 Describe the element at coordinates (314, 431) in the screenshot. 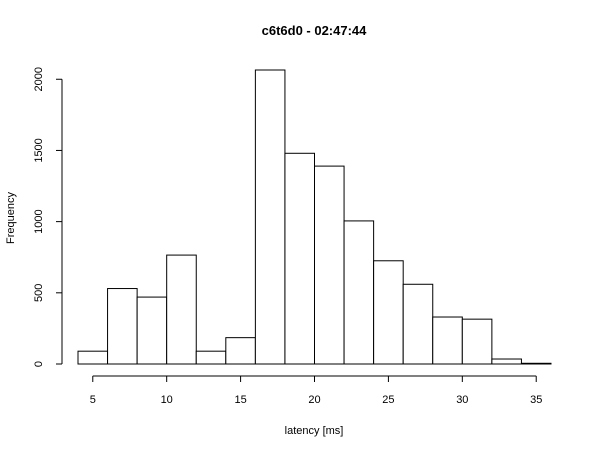

I see `x-axis-label: latency [ms]` at that location.